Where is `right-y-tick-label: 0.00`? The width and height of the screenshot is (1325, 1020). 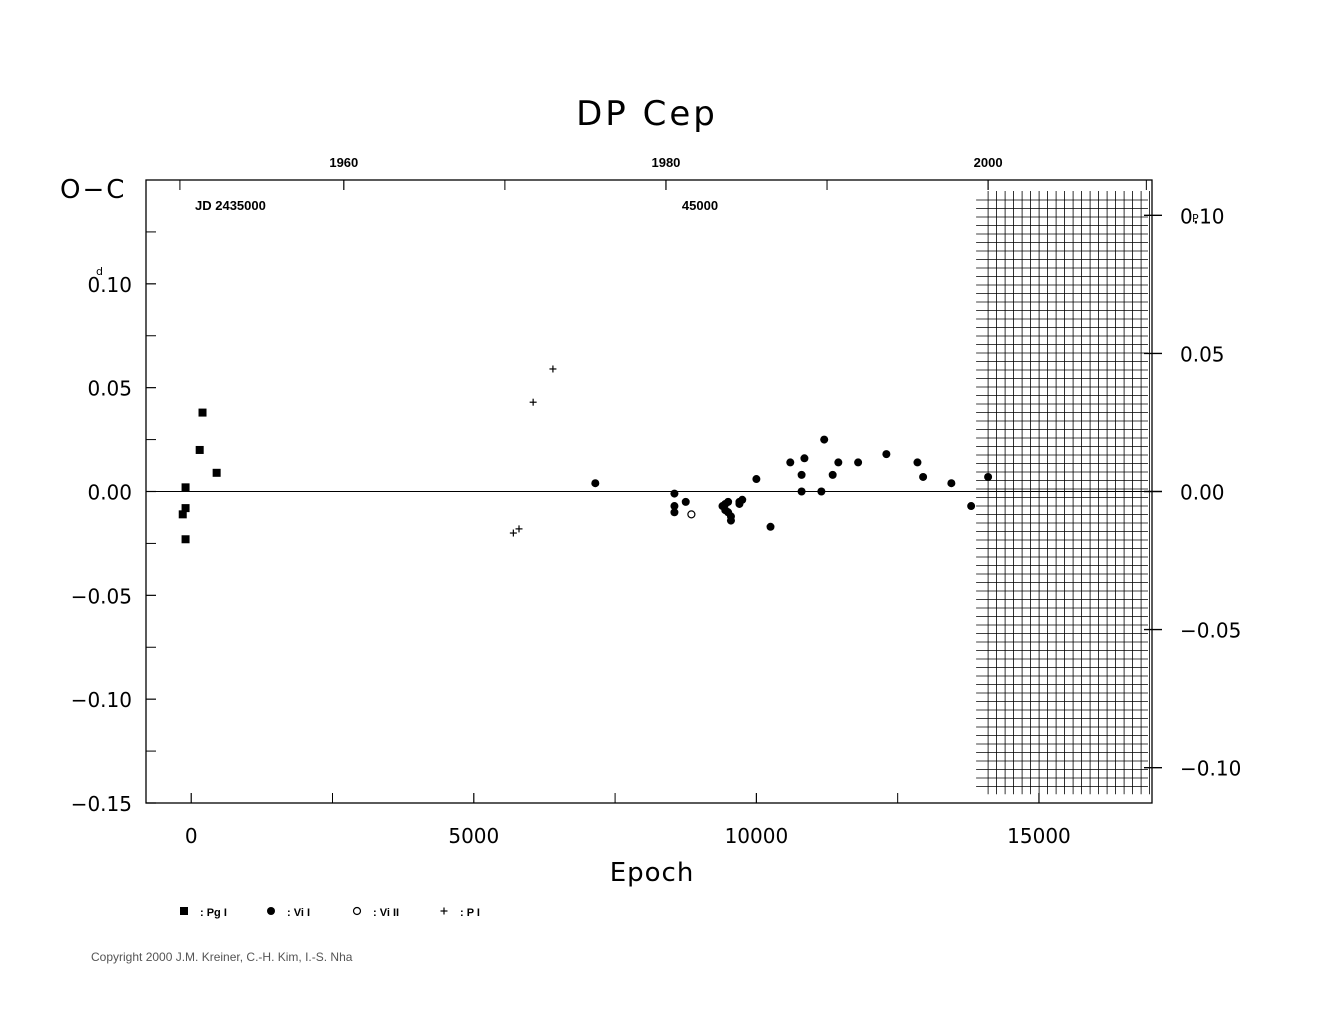
right-y-tick-label: 0.00 is located at coordinates (1202, 493).